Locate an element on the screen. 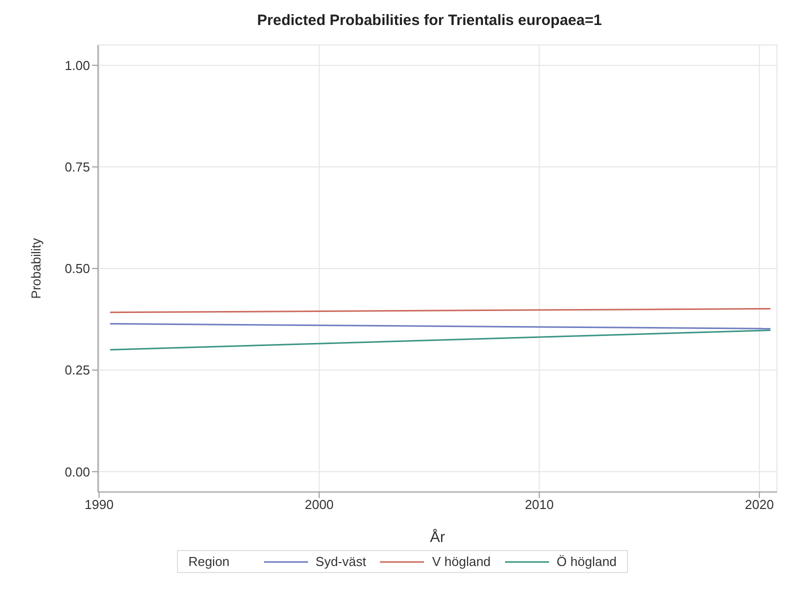 Image resolution: width=799 pixels, height=601 pixels. y-axis-title: Probability is located at coordinates (36, 268).